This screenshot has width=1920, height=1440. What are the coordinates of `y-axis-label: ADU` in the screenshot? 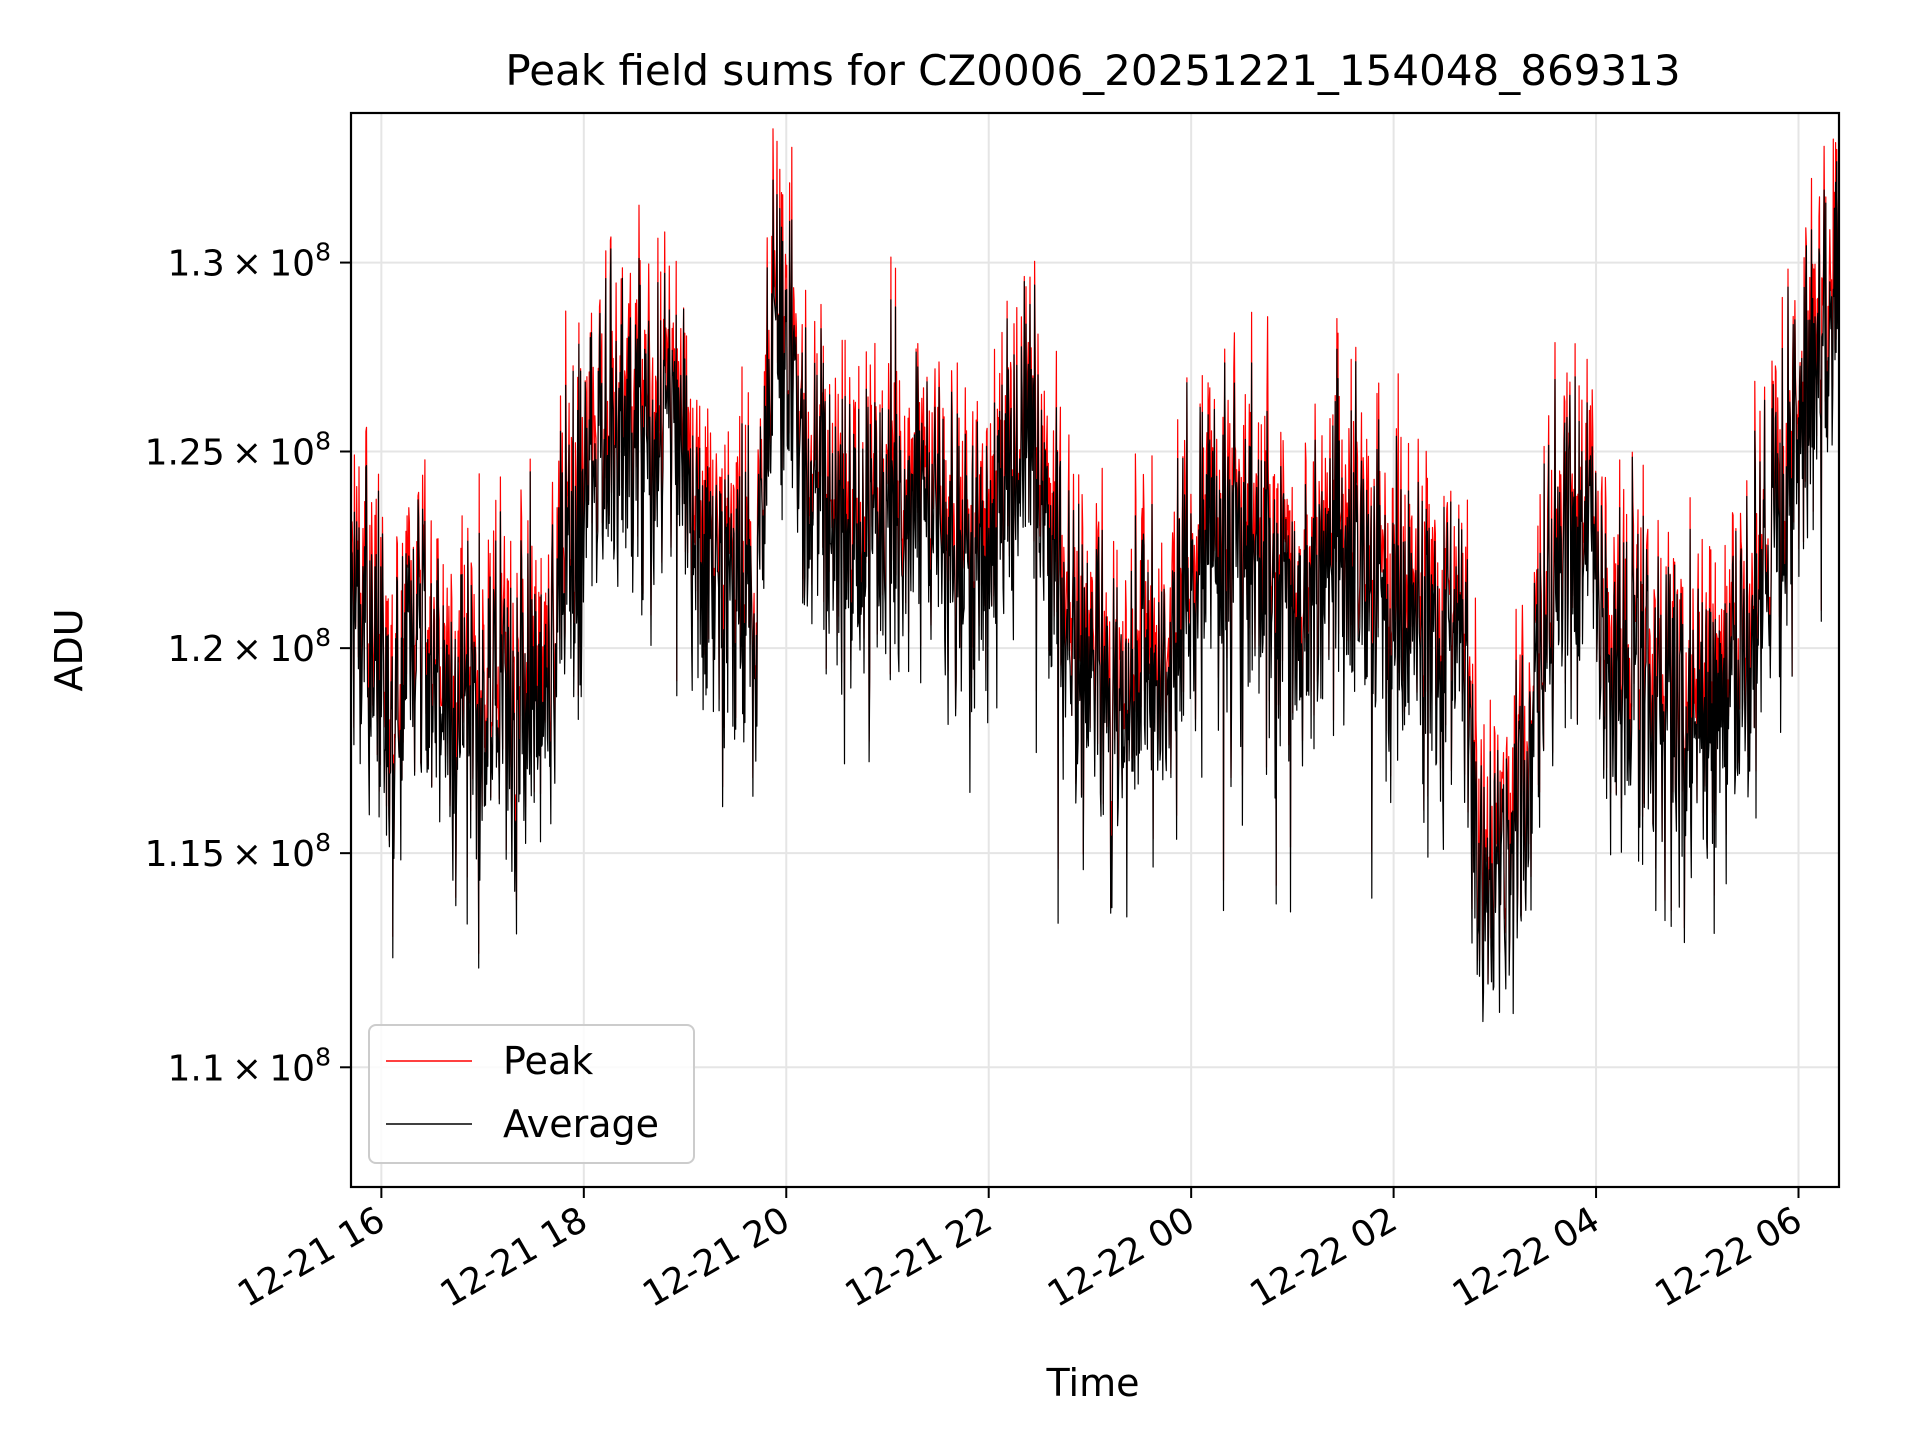 It's located at (69, 649).